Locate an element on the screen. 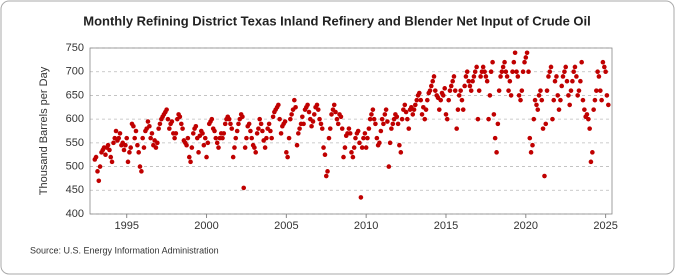 The image size is (675, 275). x-tick-label: 2010 is located at coordinates (366, 226).